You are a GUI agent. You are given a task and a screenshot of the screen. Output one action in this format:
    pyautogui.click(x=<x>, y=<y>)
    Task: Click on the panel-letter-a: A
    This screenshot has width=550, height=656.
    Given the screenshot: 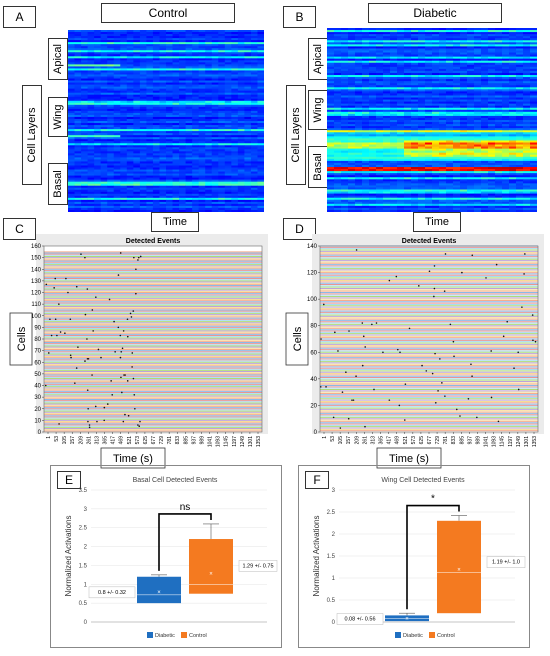 What is the action you would take?
    pyautogui.click(x=19, y=17)
    